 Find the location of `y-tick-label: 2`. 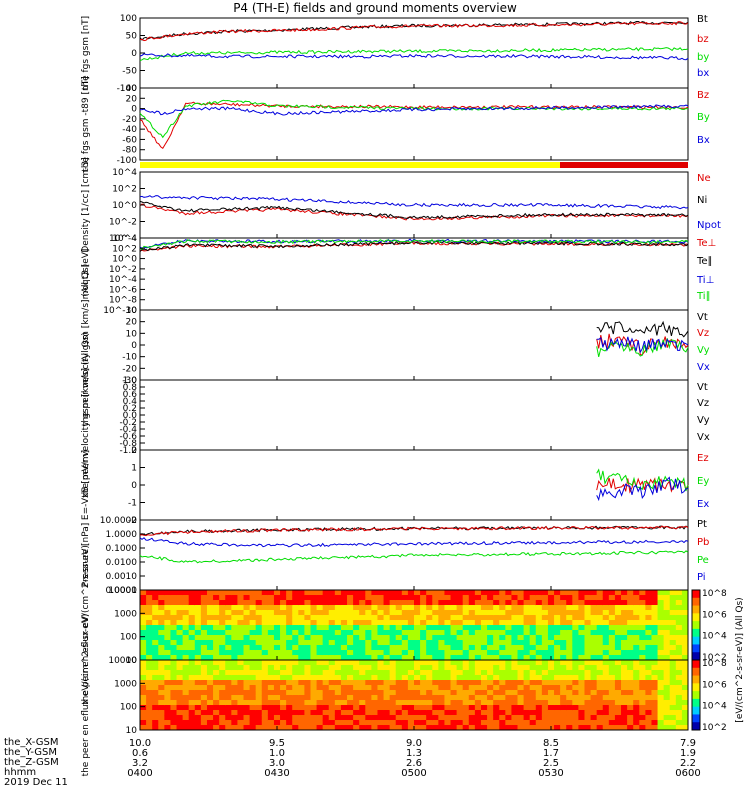

y-tick-label: 2 is located at coordinates (134, 451).